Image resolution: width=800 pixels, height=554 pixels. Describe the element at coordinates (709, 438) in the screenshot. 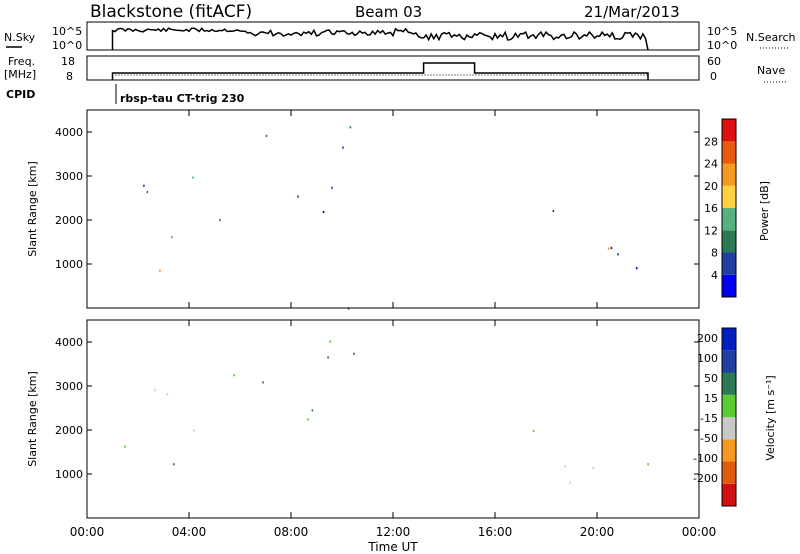

I see `velocity-colorbar-tick: -50` at that location.